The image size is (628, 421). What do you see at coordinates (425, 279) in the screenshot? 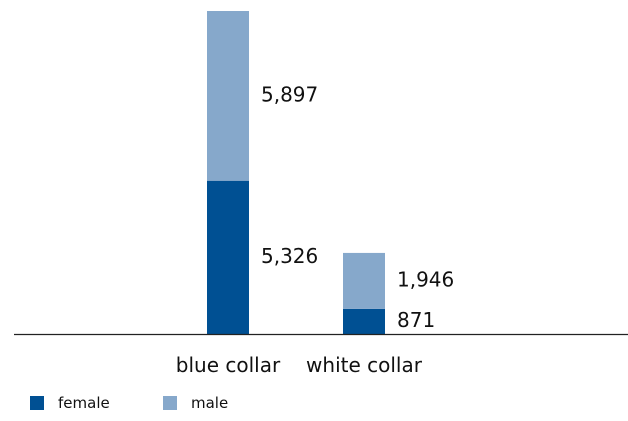
I see `data-label-male-white-collar: 1,946` at bounding box center [425, 279].